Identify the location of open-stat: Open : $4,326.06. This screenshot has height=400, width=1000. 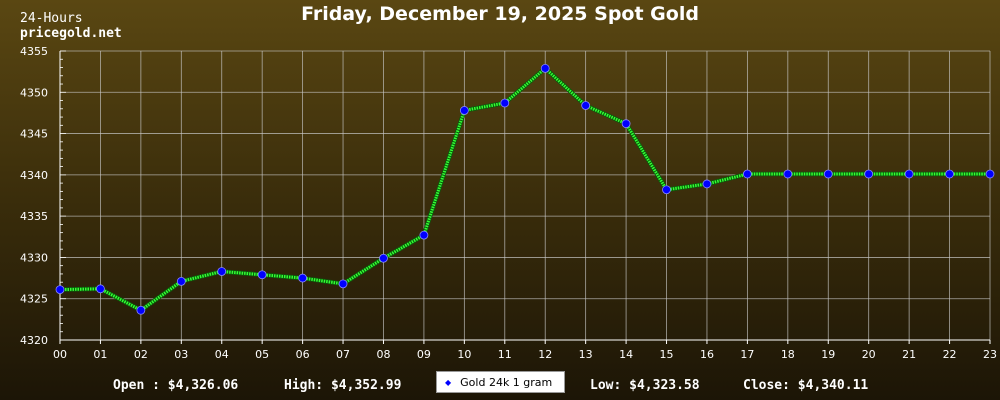
(176, 385).